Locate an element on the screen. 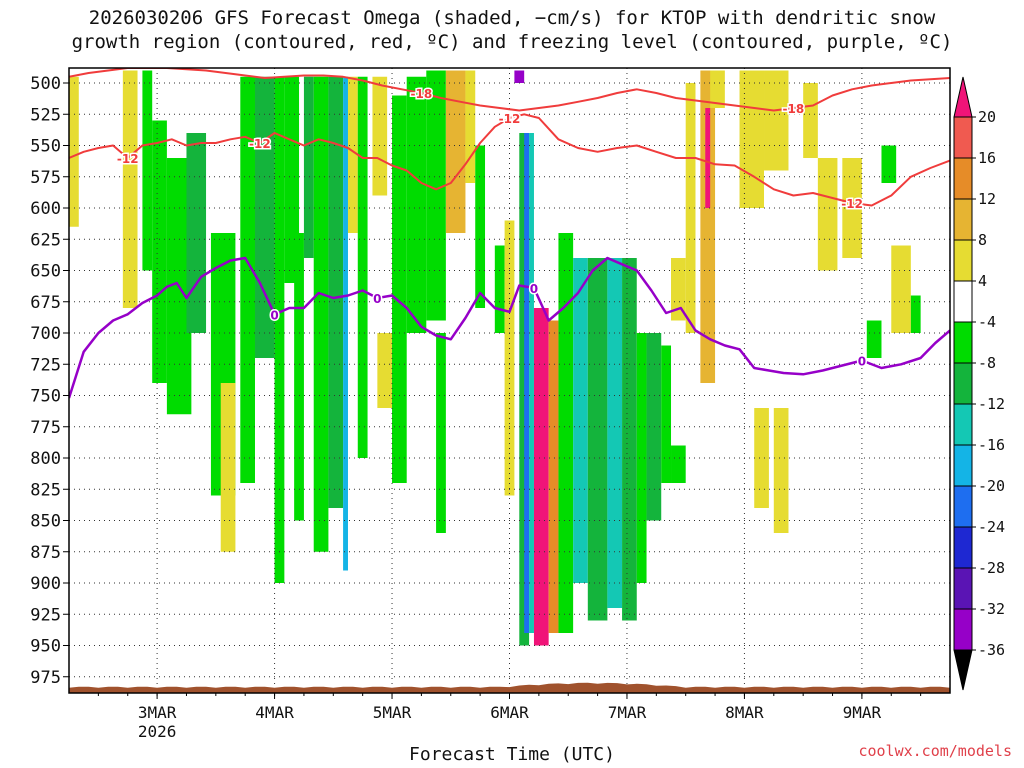  colorbar-label: -28 is located at coordinates (991, 568).